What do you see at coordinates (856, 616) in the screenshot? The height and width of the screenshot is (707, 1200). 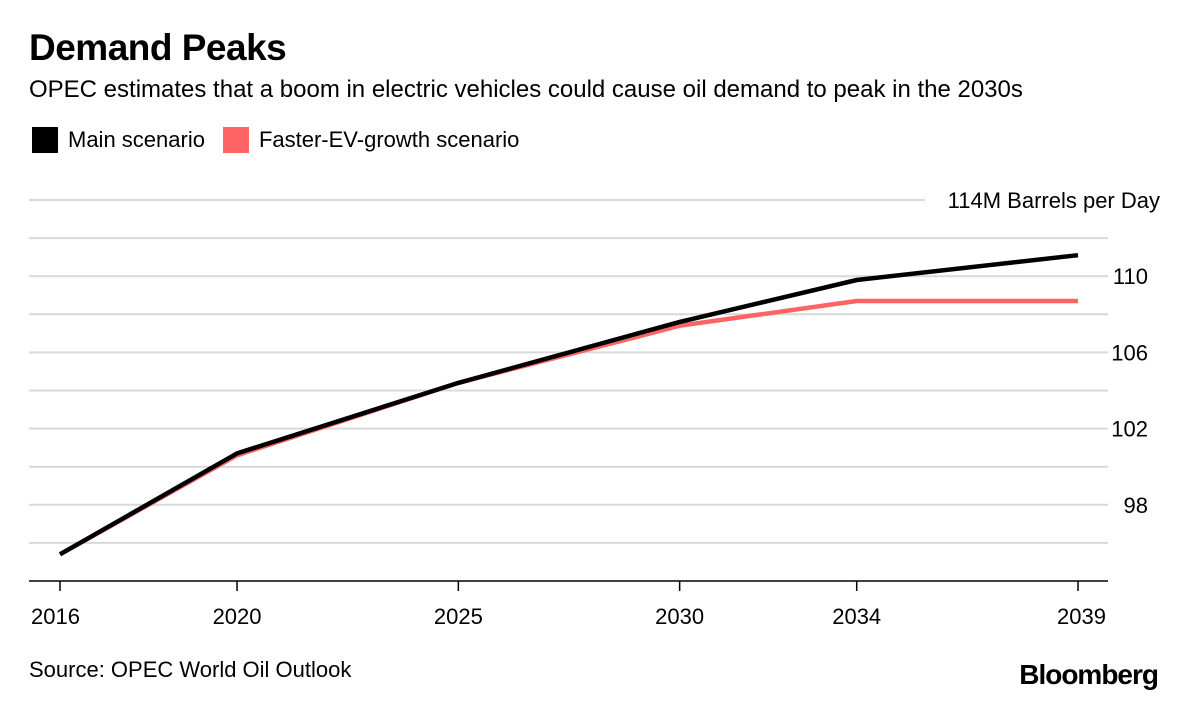 I see `x-tick-label-2034: 2034` at bounding box center [856, 616].